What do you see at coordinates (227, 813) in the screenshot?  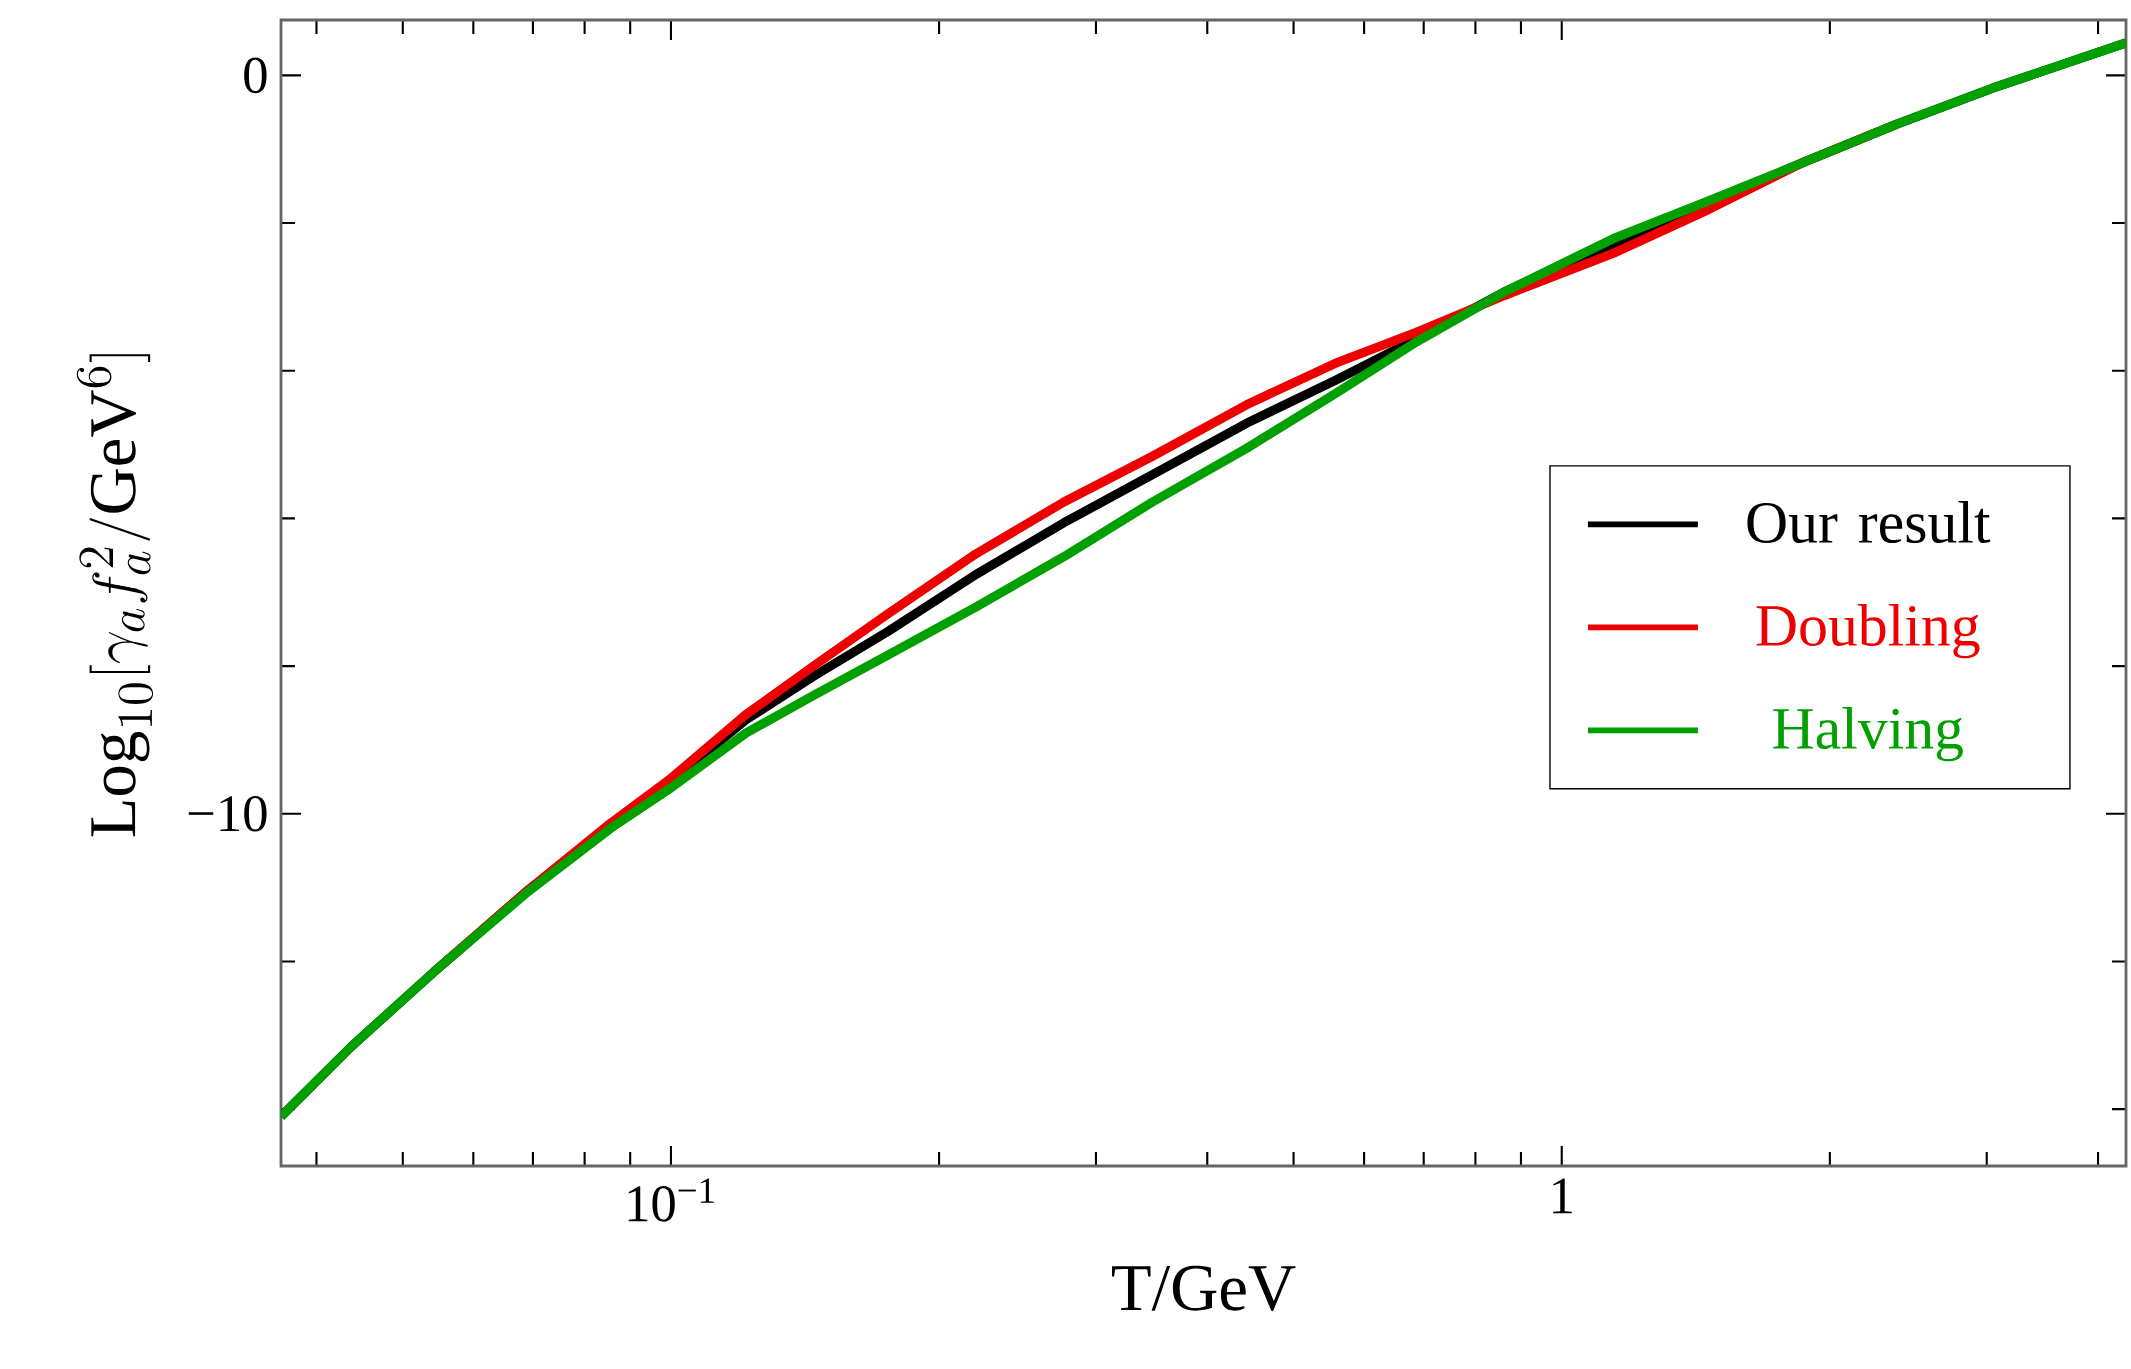 I see `y-tick-label: −10` at bounding box center [227, 813].